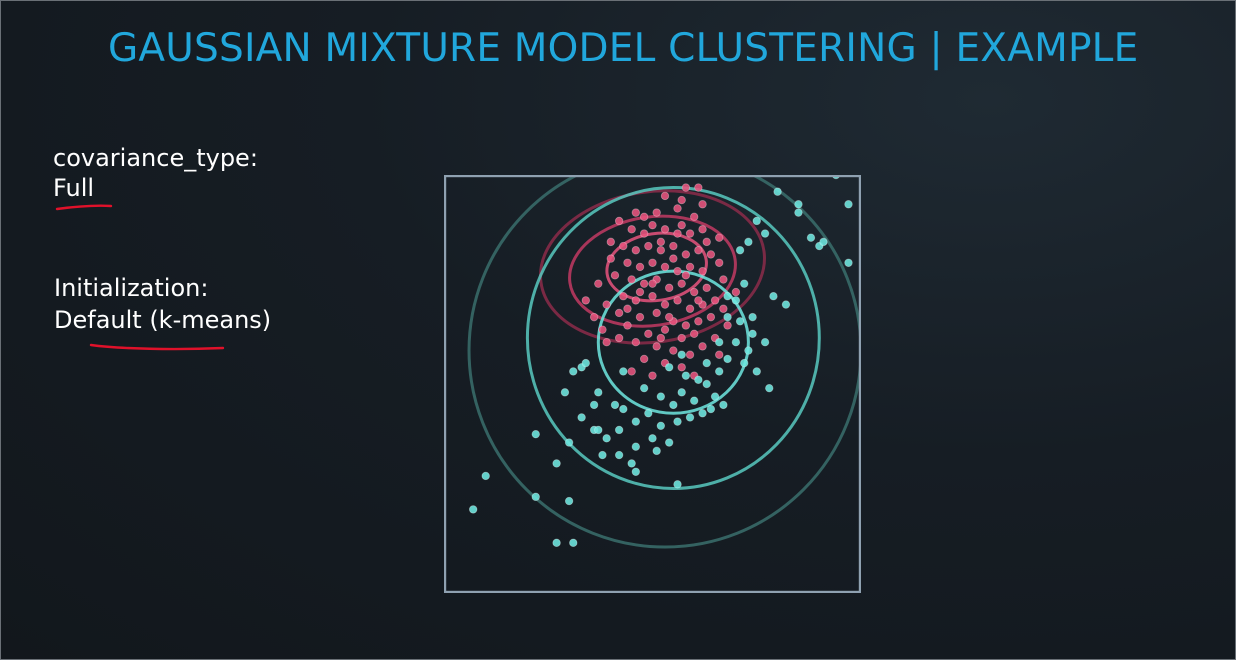 This screenshot has width=1236, height=660. Describe the element at coordinates (74, 188) in the screenshot. I see `covariance-type-value: Full` at that location.